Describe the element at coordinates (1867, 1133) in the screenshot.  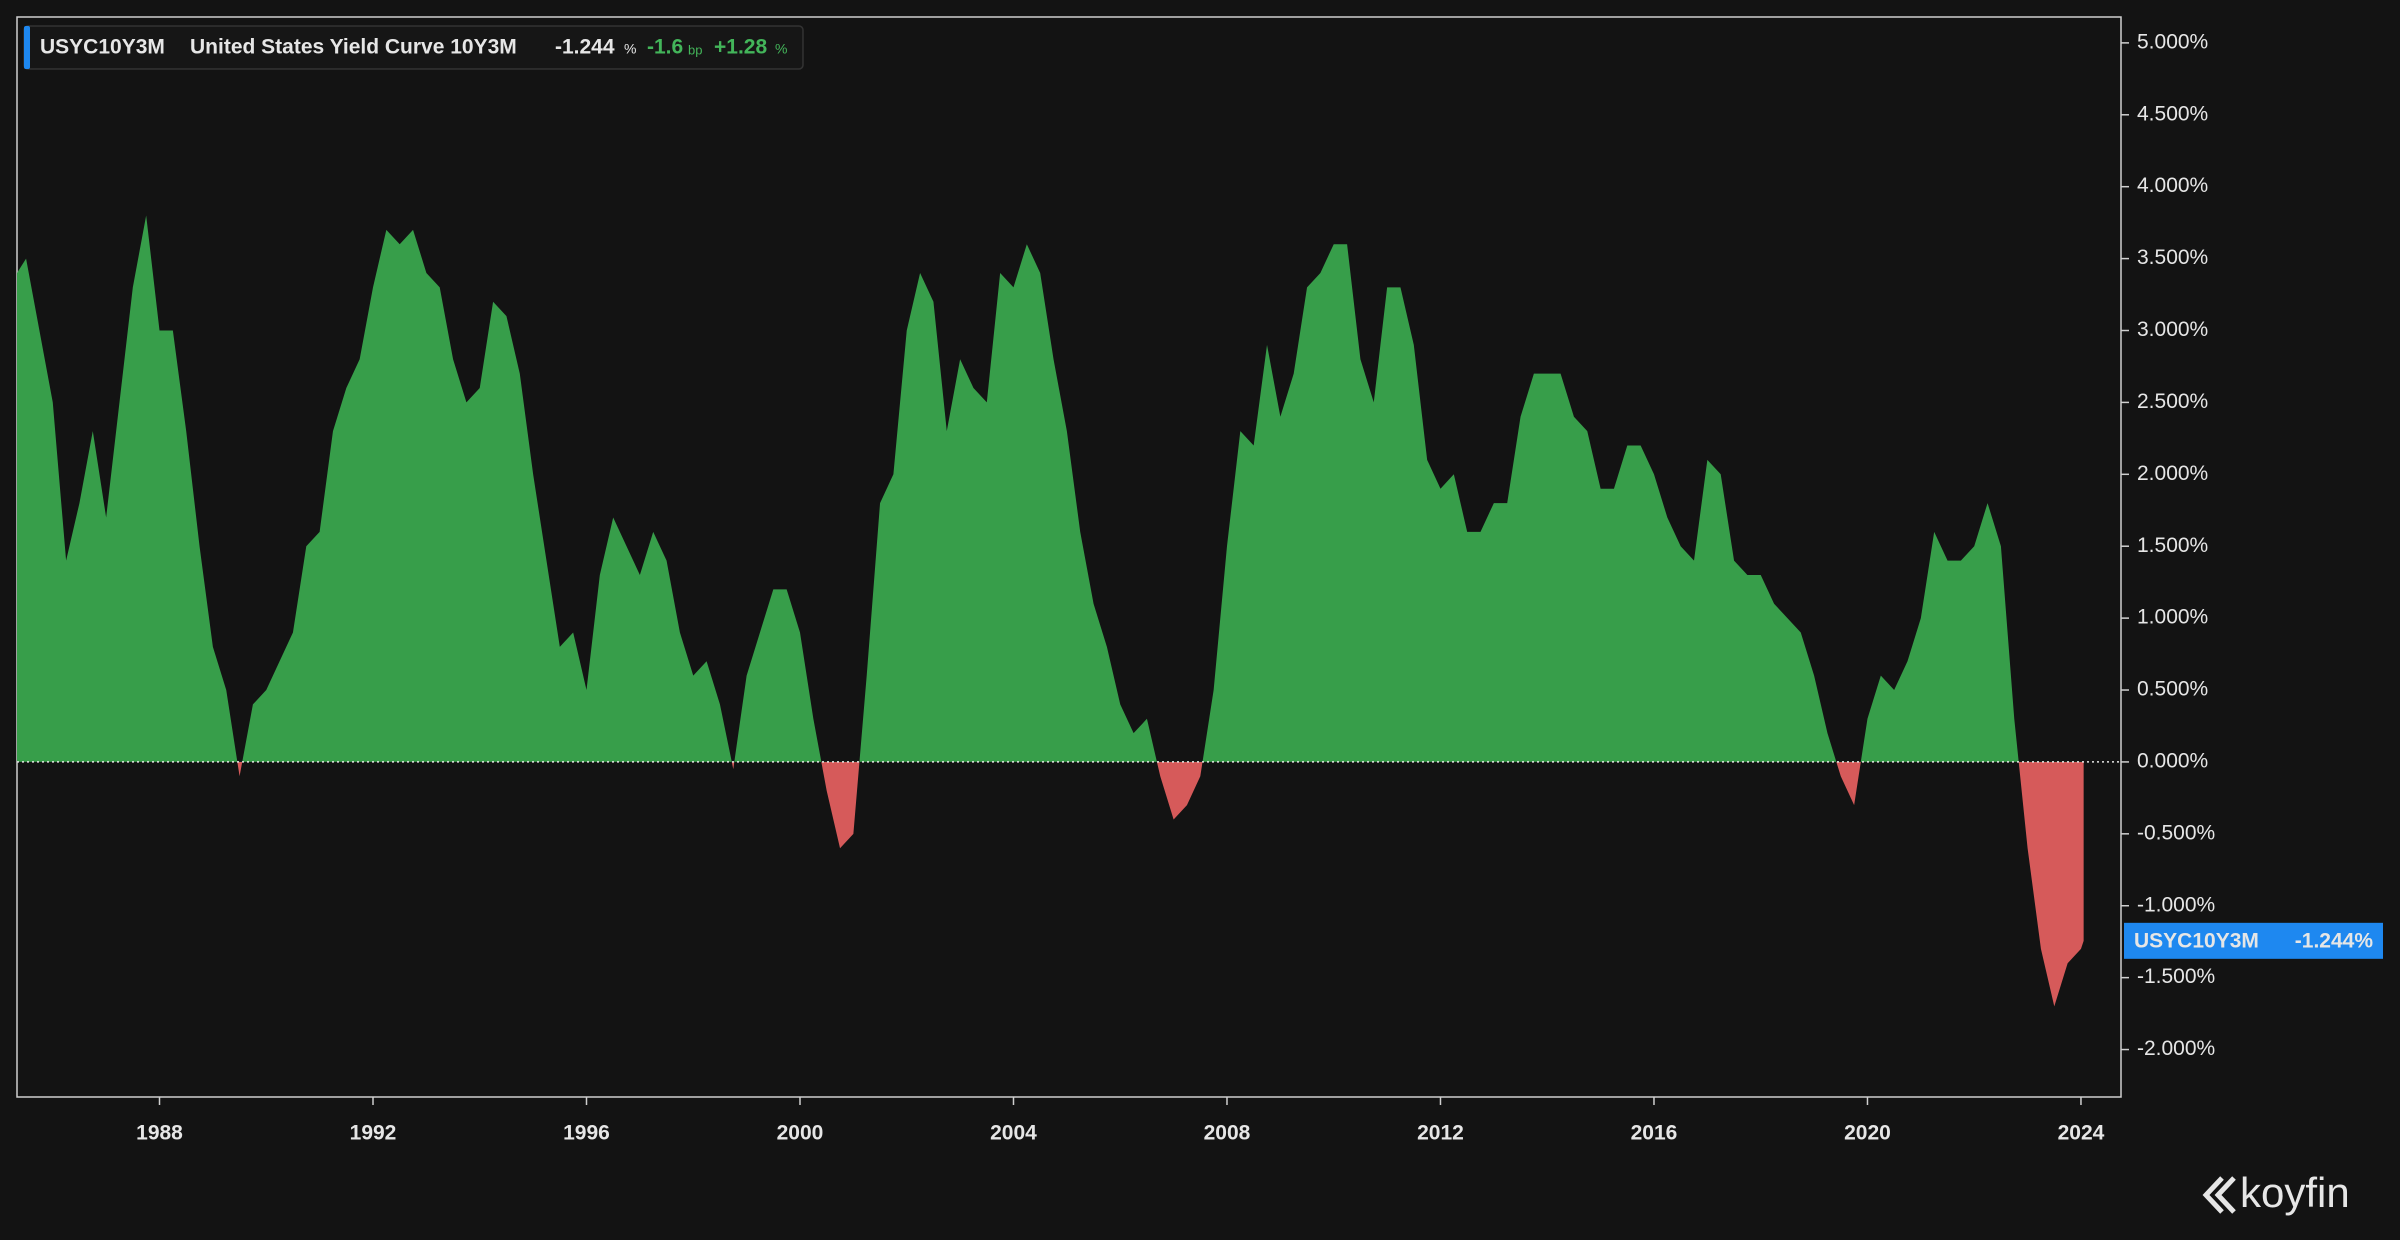
I see `x-tick-label: 2020` at that location.